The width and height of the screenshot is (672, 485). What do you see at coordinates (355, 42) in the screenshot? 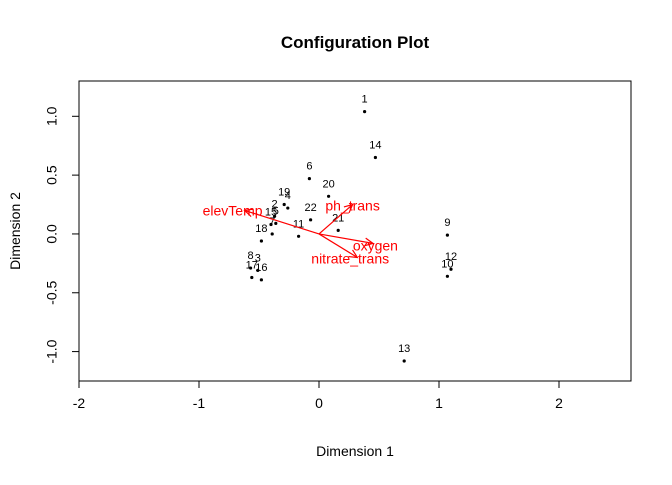
I see `chart-title: Configuration Plot` at bounding box center [355, 42].